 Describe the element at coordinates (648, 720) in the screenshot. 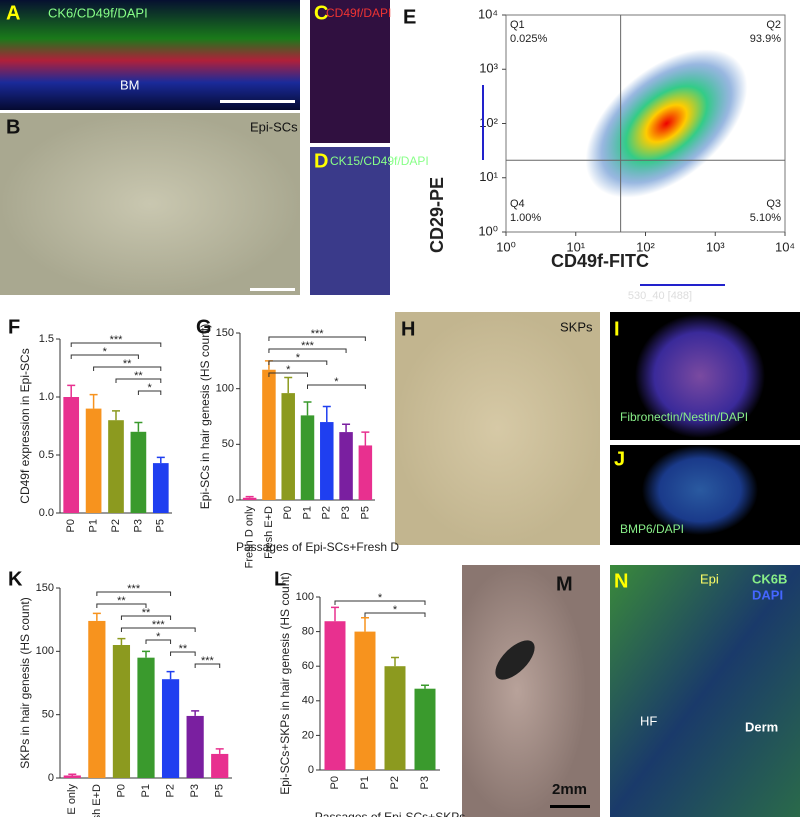

I see `hf: HF` at that location.